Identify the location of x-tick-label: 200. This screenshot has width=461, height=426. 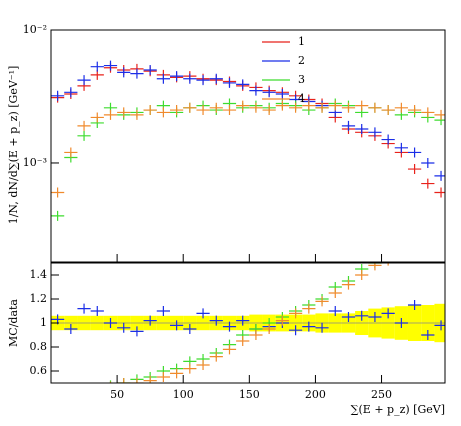
(315, 394).